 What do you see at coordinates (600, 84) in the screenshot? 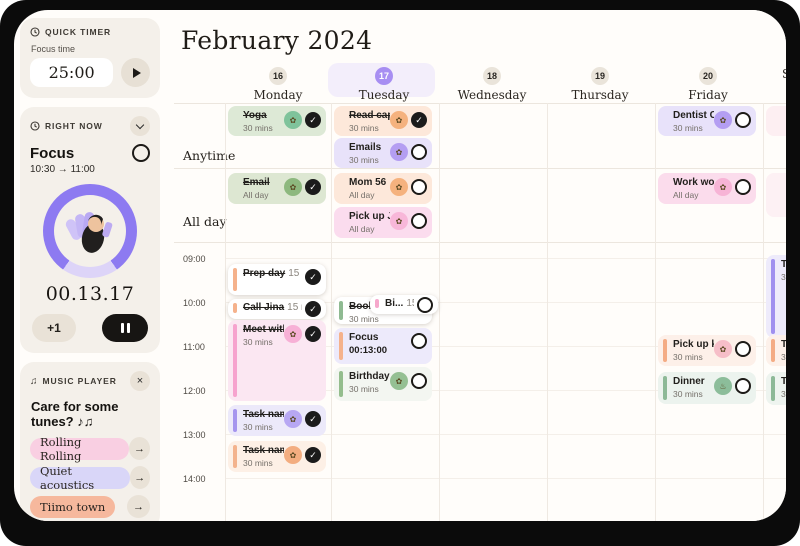
I see `day-header-thursday: 19 Thursday` at bounding box center [600, 84].